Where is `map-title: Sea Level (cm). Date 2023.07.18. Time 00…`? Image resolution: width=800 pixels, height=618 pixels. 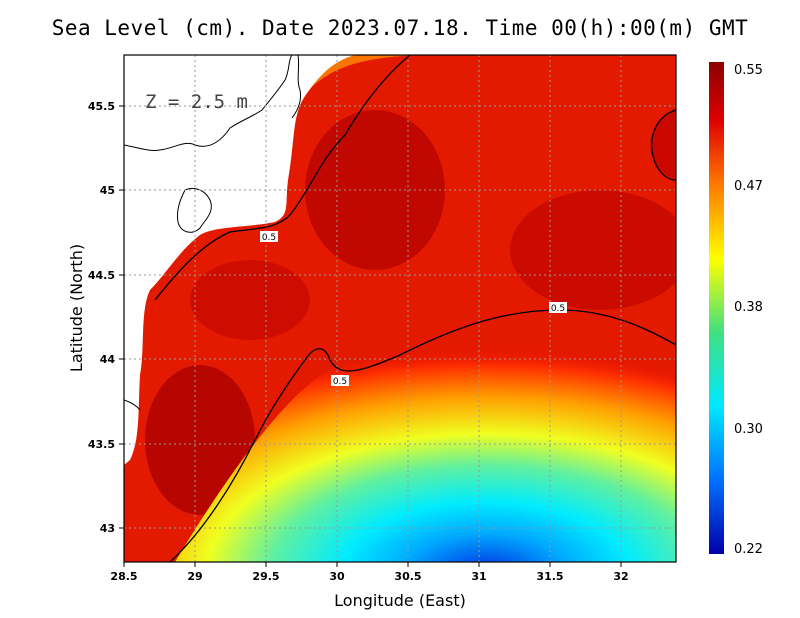
map-title: Sea Level (cm). Date 2023.07.18. Time 00… is located at coordinates (400, 28).